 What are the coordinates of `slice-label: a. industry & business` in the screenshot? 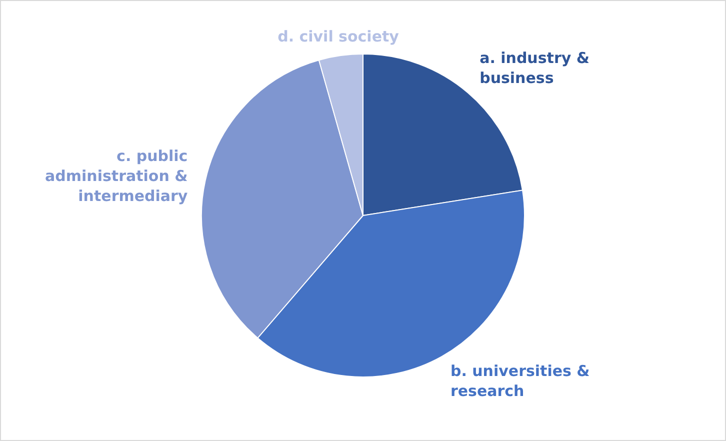 It's located at (535, 67).